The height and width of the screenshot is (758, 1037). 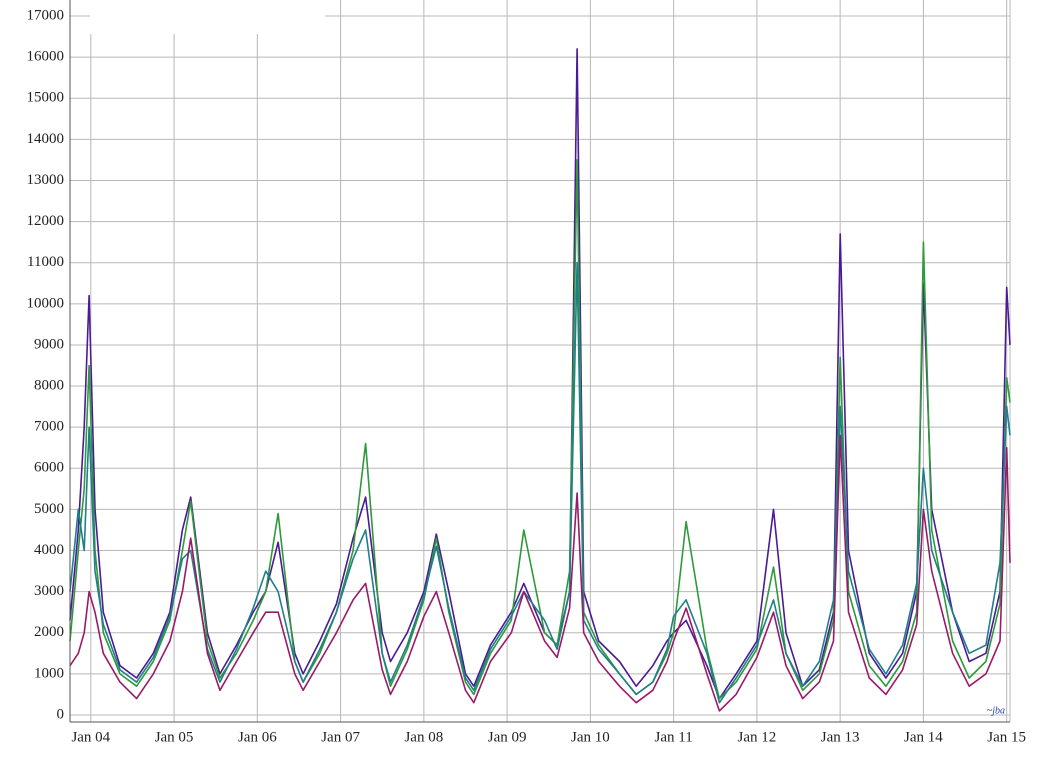 What do you see at coordinates (49, 344) in the screenshot?
I see `y-tick-label: 9000` at bounding box center [49, 344].